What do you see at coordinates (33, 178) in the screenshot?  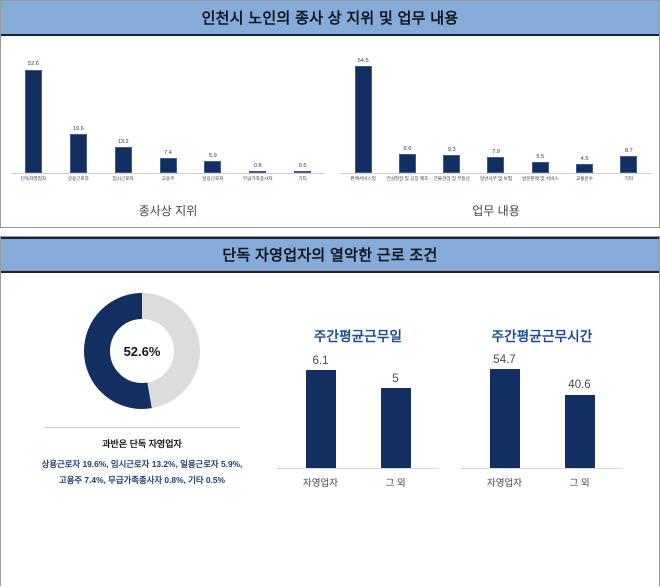 I see `category-label: 단독자영업자` at bounding box center [33, 178].